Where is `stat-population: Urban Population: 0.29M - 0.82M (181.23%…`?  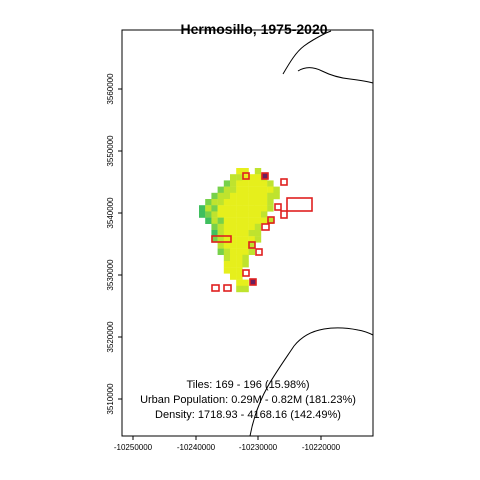 stat-population: Urban Population: 0.29M - 0.82M (181.23%… is located at coordinates (248, 400).